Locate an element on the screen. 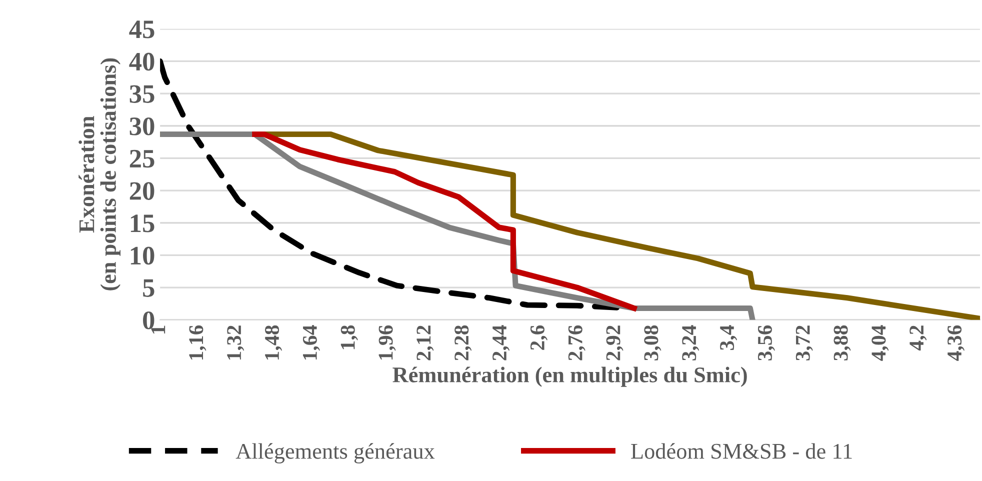  x-axis-title: Rémunération (en multiples du Smic) is located at coordinates (569, 376).